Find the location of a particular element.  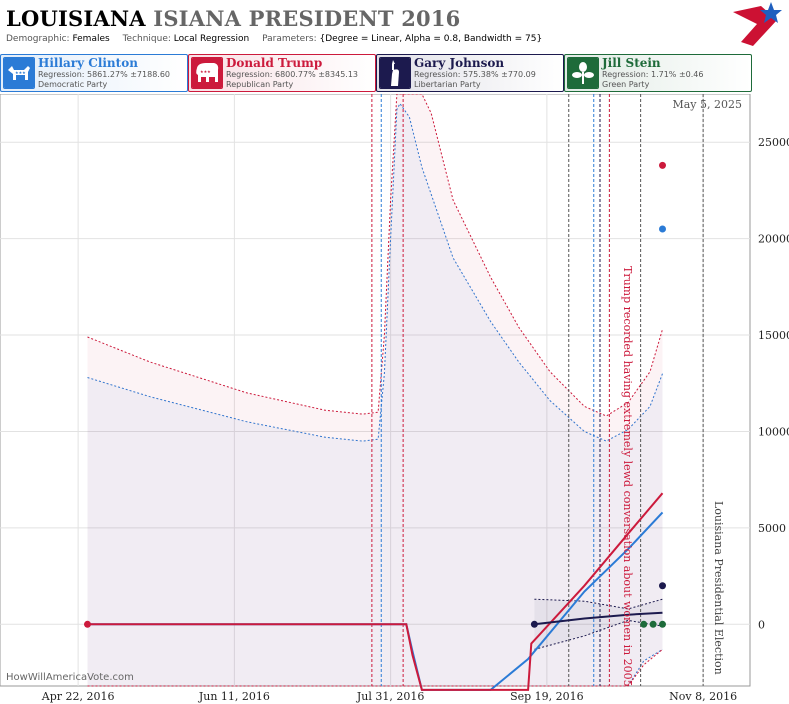

statue-of-liberty-icon is located at coordinates (395, 73).